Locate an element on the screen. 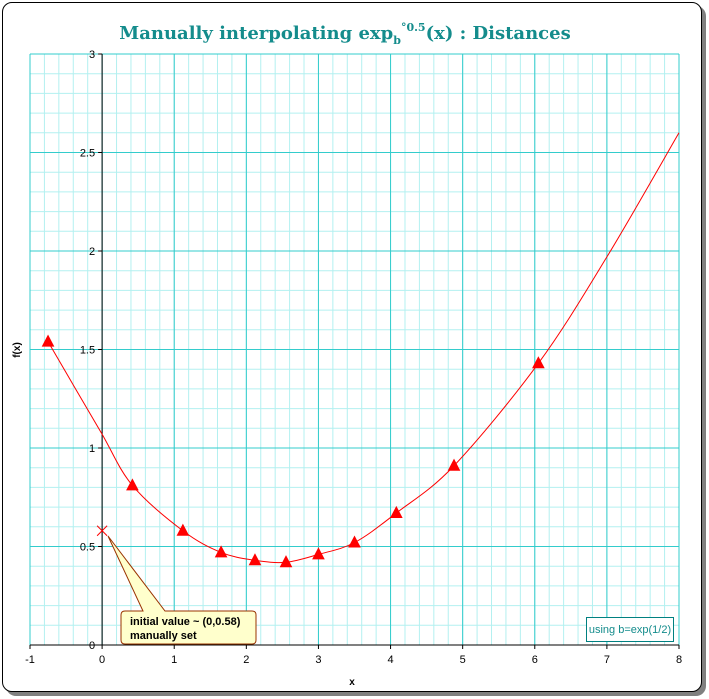  initial-point-marker is located at coordinates (102, 531).